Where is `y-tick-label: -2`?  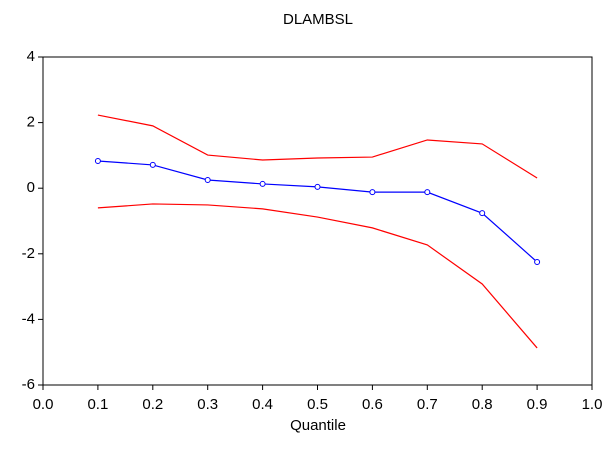 y-tick-label: -2 is located at coordinates (28, 253).